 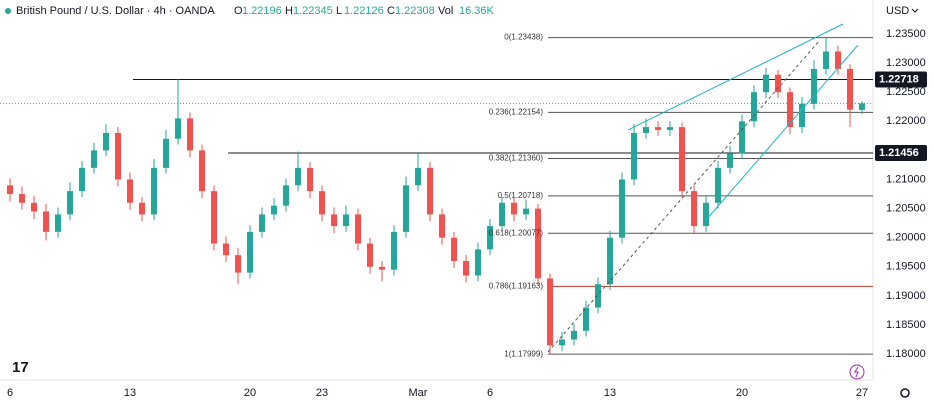 What do you see at coordinates (289, 11) in the screenshot?
I see `ohlc-key: H` at bounding box center [289, 11].